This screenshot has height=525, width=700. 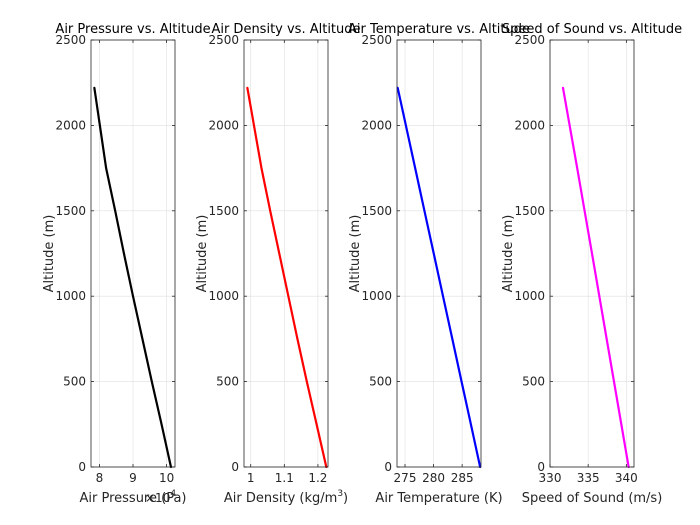 I want to click on x-tick-label: 10, so click(x=166, y=478).